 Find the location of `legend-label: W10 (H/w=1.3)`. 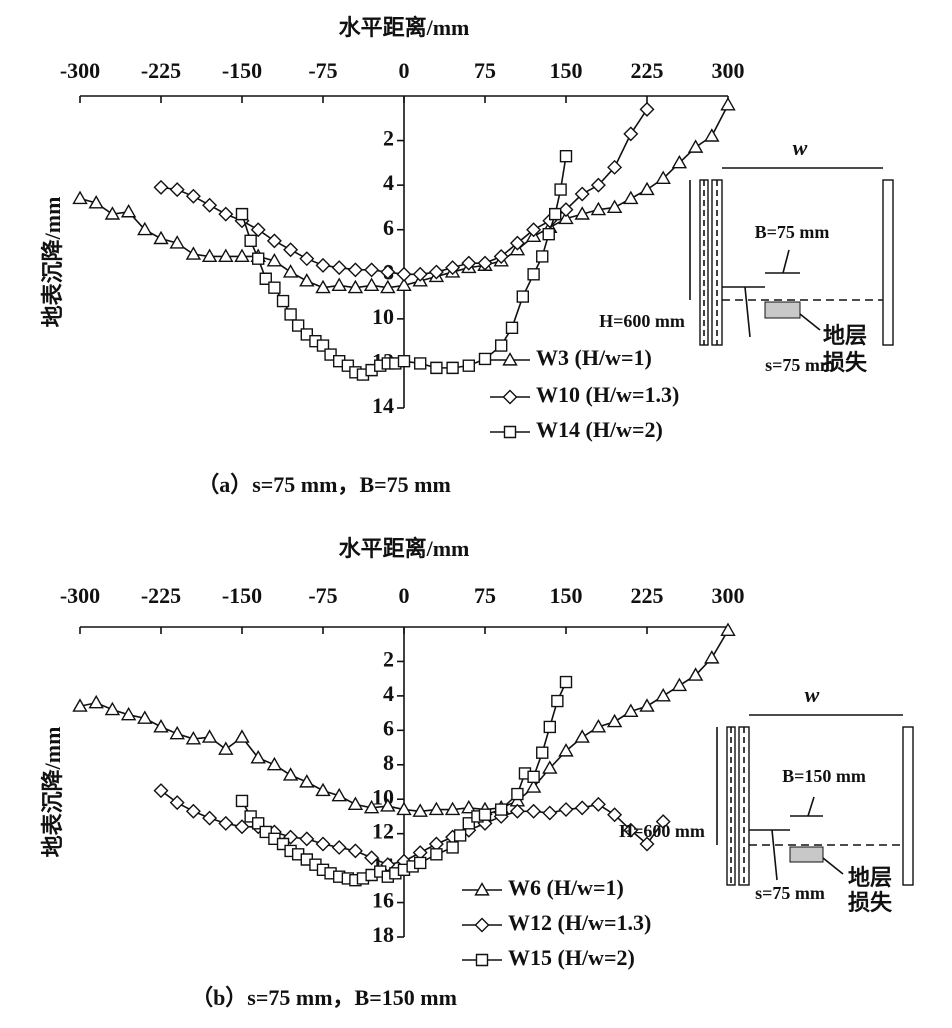

legend-label: W10 (H/w=1.3) is located at coordinates (607, 394).